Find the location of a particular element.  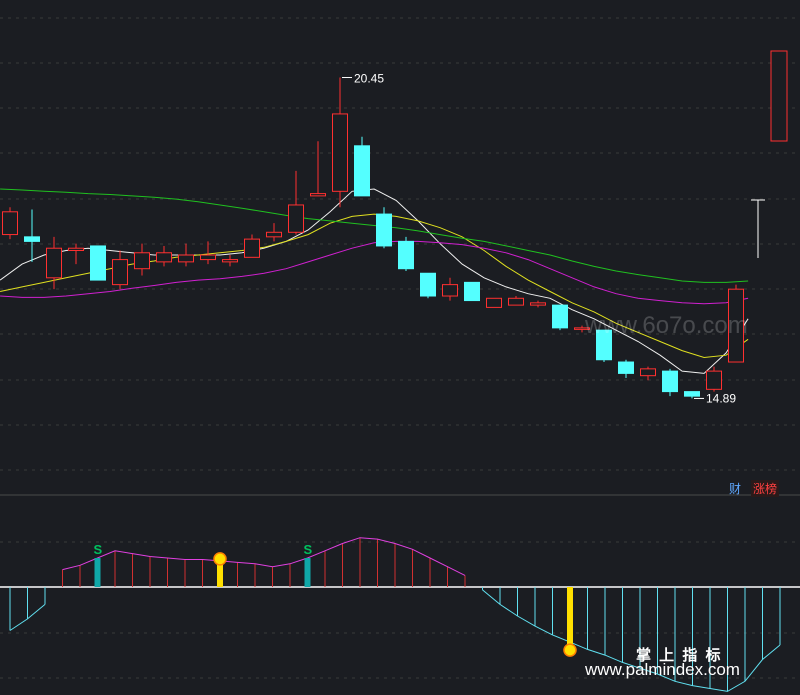

high-price-label: 20.45 is located at coordinates (369, 79).